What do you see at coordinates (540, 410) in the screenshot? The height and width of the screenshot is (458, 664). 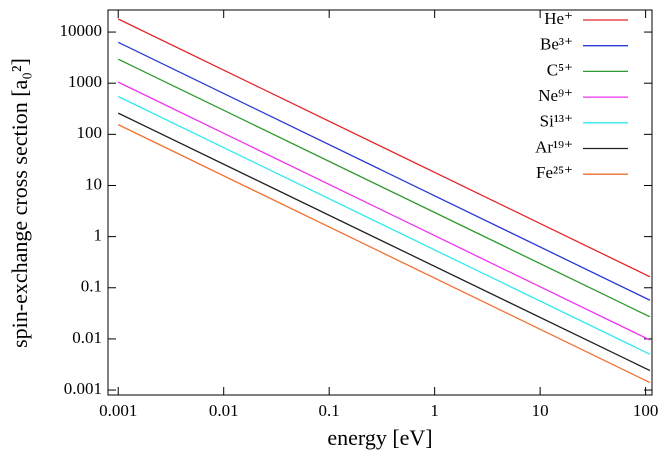 I see `x-tick-label: 10` at bounding box center [540, 410].